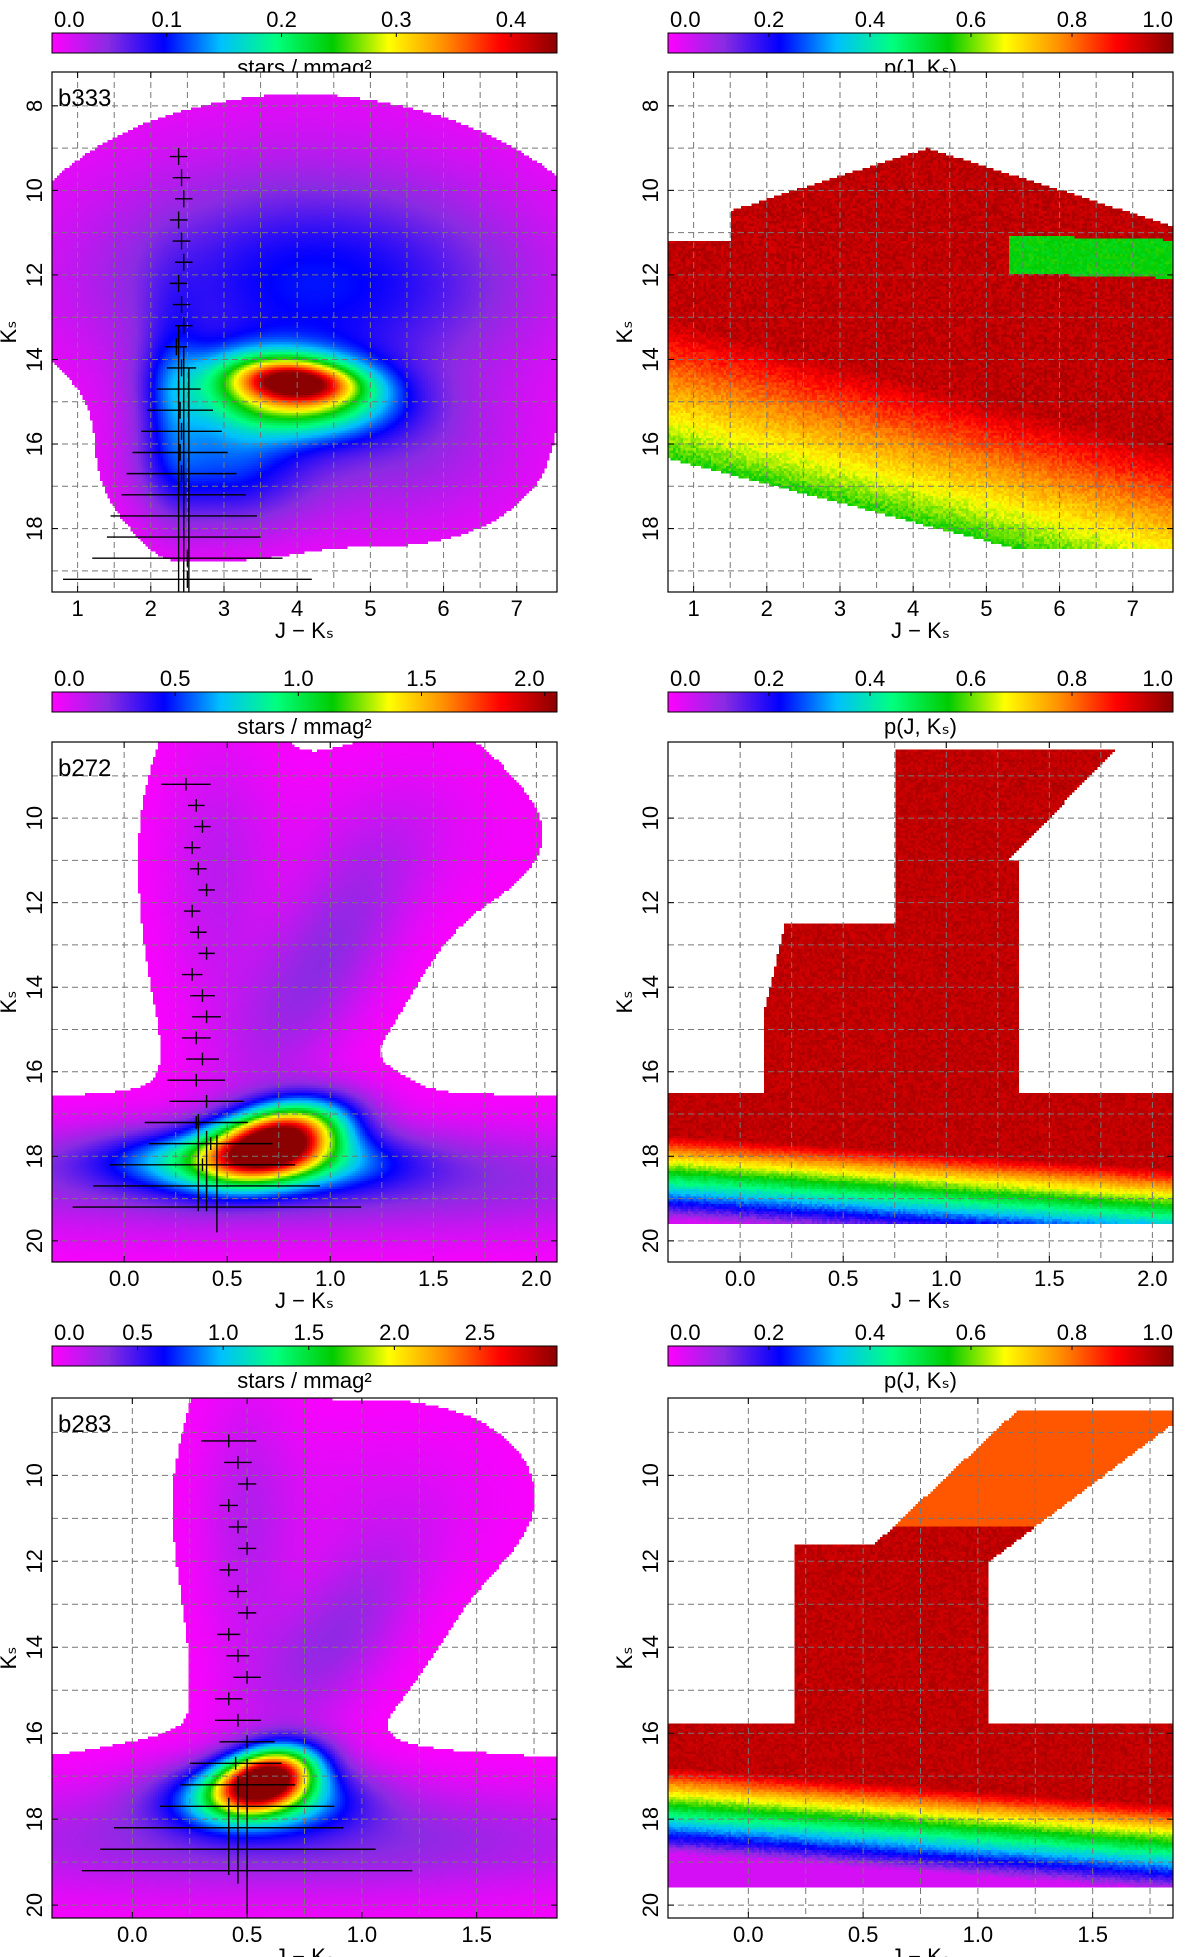 The height and width of the screenshot is (1957, 1200). I want to click on x-tick-label: 7, so click(517, 608).